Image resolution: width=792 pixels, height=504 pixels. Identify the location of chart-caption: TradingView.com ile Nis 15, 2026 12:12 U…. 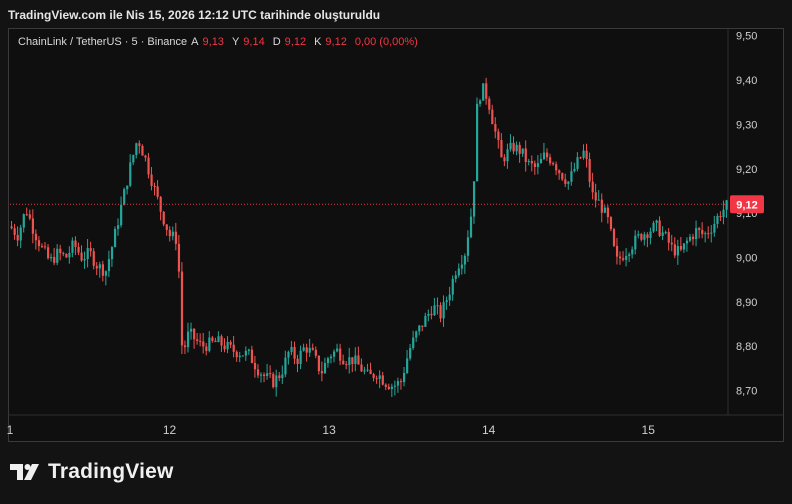
(194, 15).